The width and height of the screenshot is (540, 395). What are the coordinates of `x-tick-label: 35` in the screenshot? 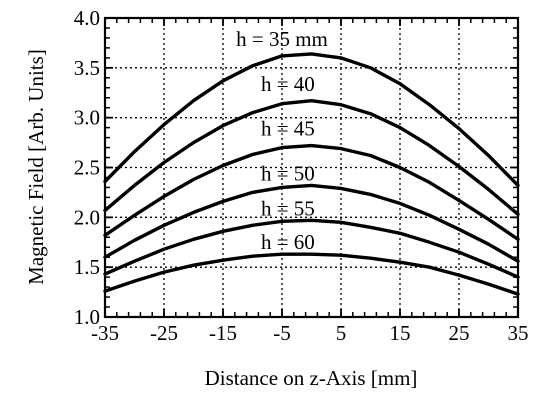 It's located at (518, 333).